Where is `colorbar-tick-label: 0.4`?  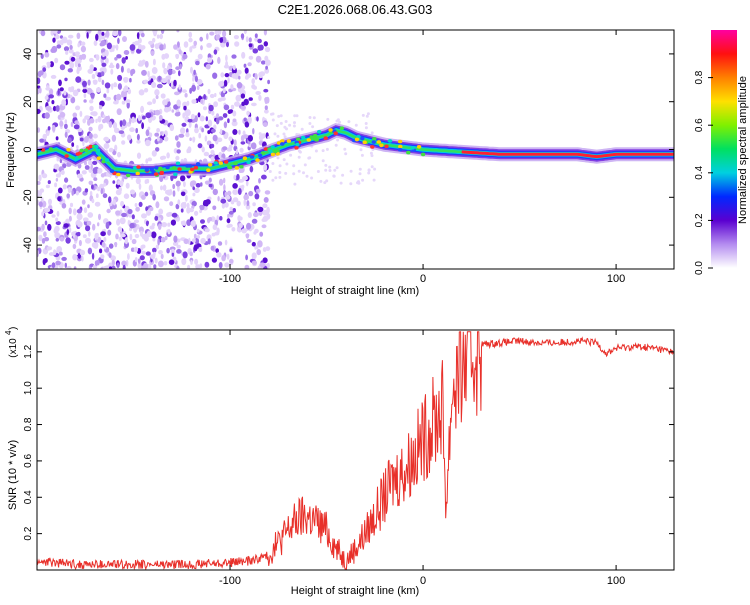 colorbar-tick-label: 0.4 is located at coordinates (699, 172).